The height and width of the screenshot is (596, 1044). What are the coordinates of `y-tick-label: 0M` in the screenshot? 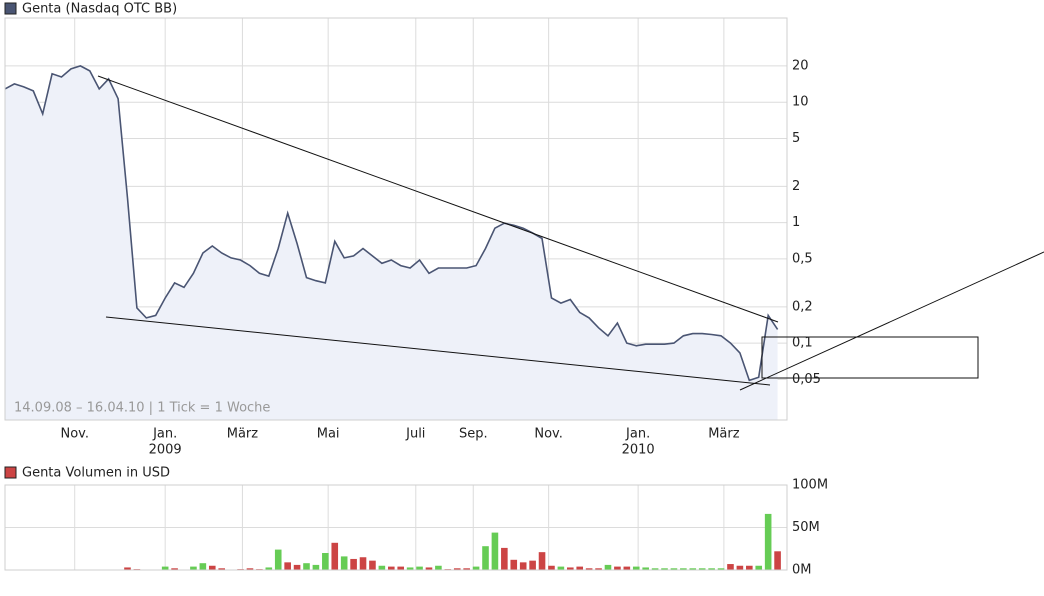 It's located at (802, 570).